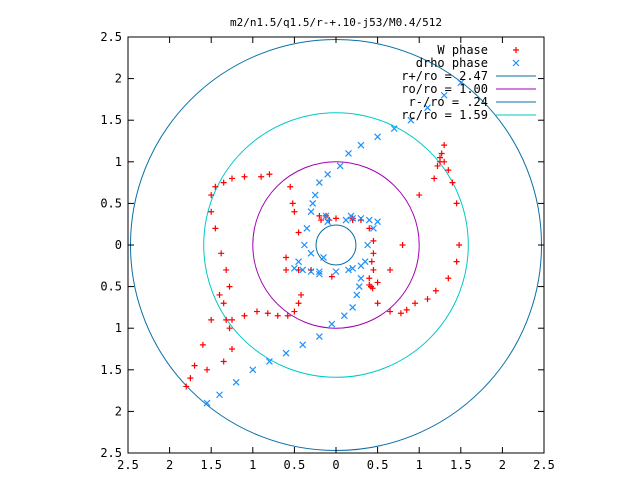  What do you see at coordinates (448, 102) in the screenshot?
I see `legend-label: r-/ro = .24` at bounding box center [448, 102].